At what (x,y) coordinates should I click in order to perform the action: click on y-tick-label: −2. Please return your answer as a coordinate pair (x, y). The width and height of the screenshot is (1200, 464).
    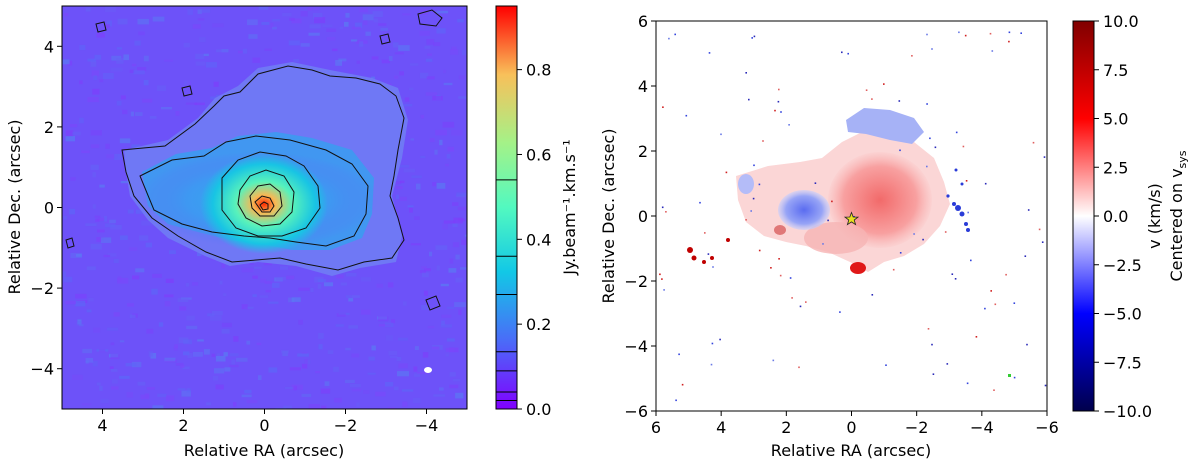
    Looking at the image, I should click on (42, 288).